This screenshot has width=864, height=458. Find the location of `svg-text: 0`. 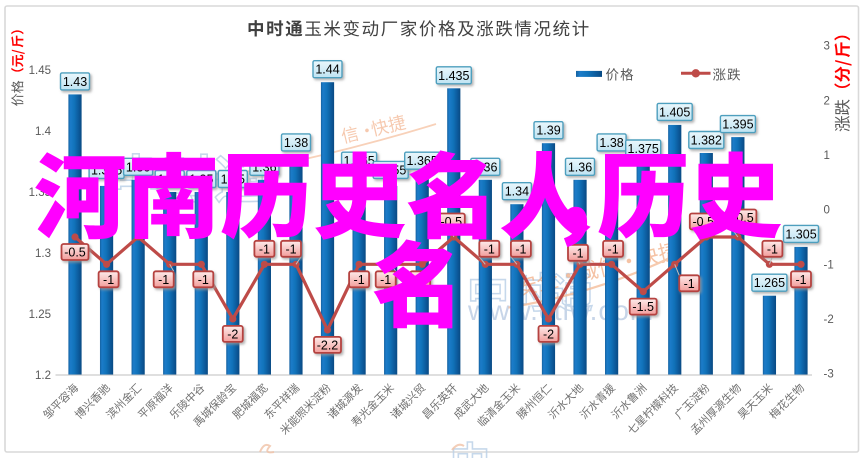

svg-text: 0 is located at coordinates (827, 211).